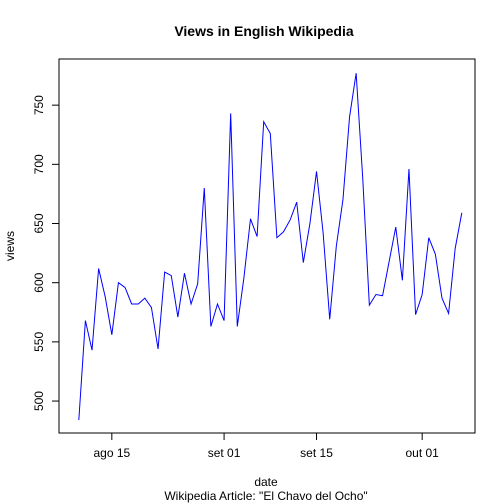  Describe the element at coordinates (266, 446) in the screenshot. I see `x-axis: ago 15 set 01 set 15 out 01` at that location.